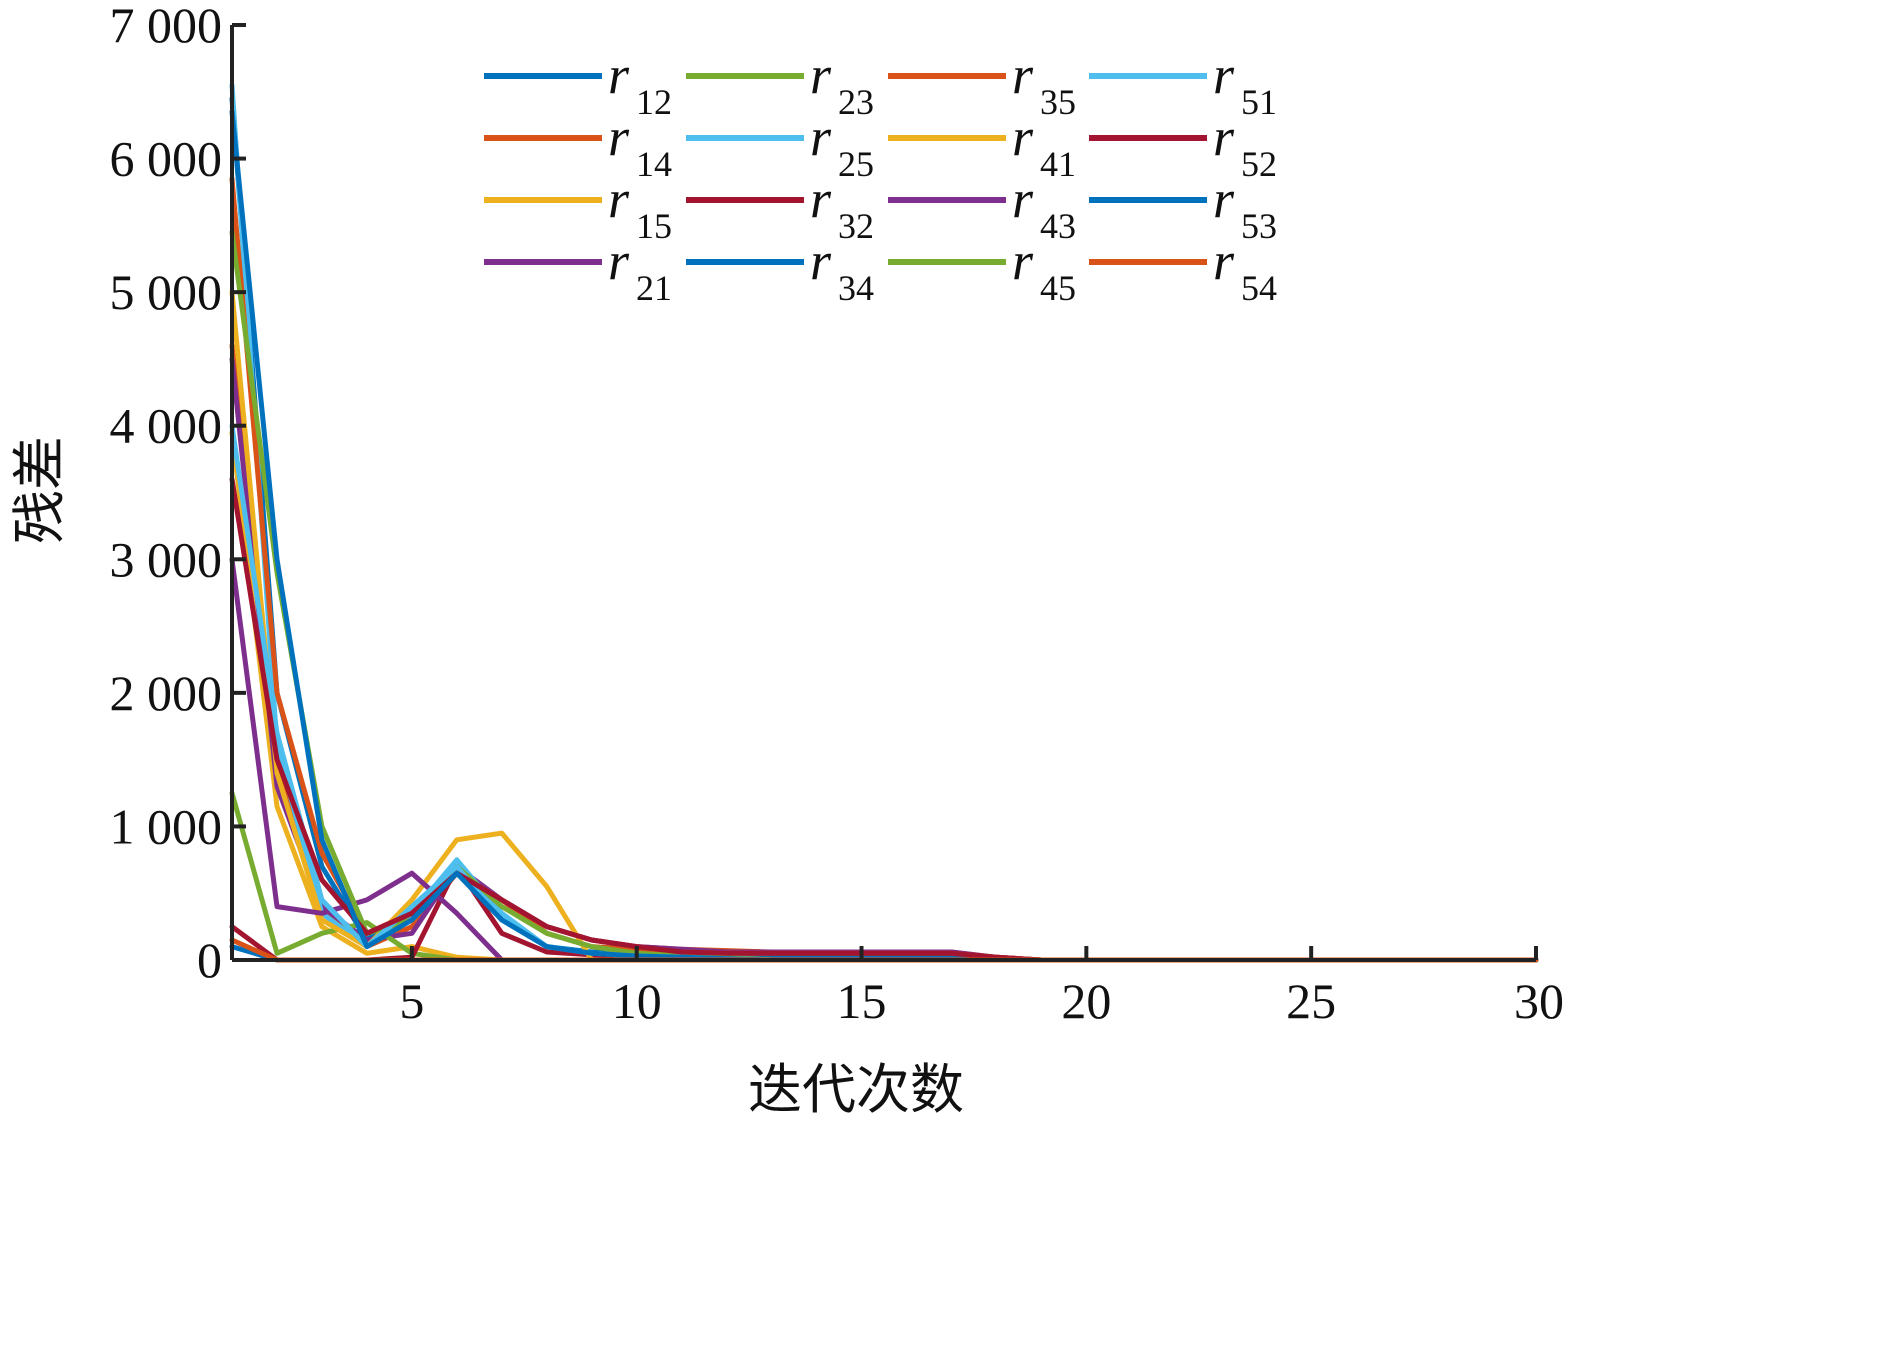 The image size is (1890, 1352). Describe the element at coordinates (780, 83) in the screenshot. I see `legend-entry-r23: r 23` at that location.